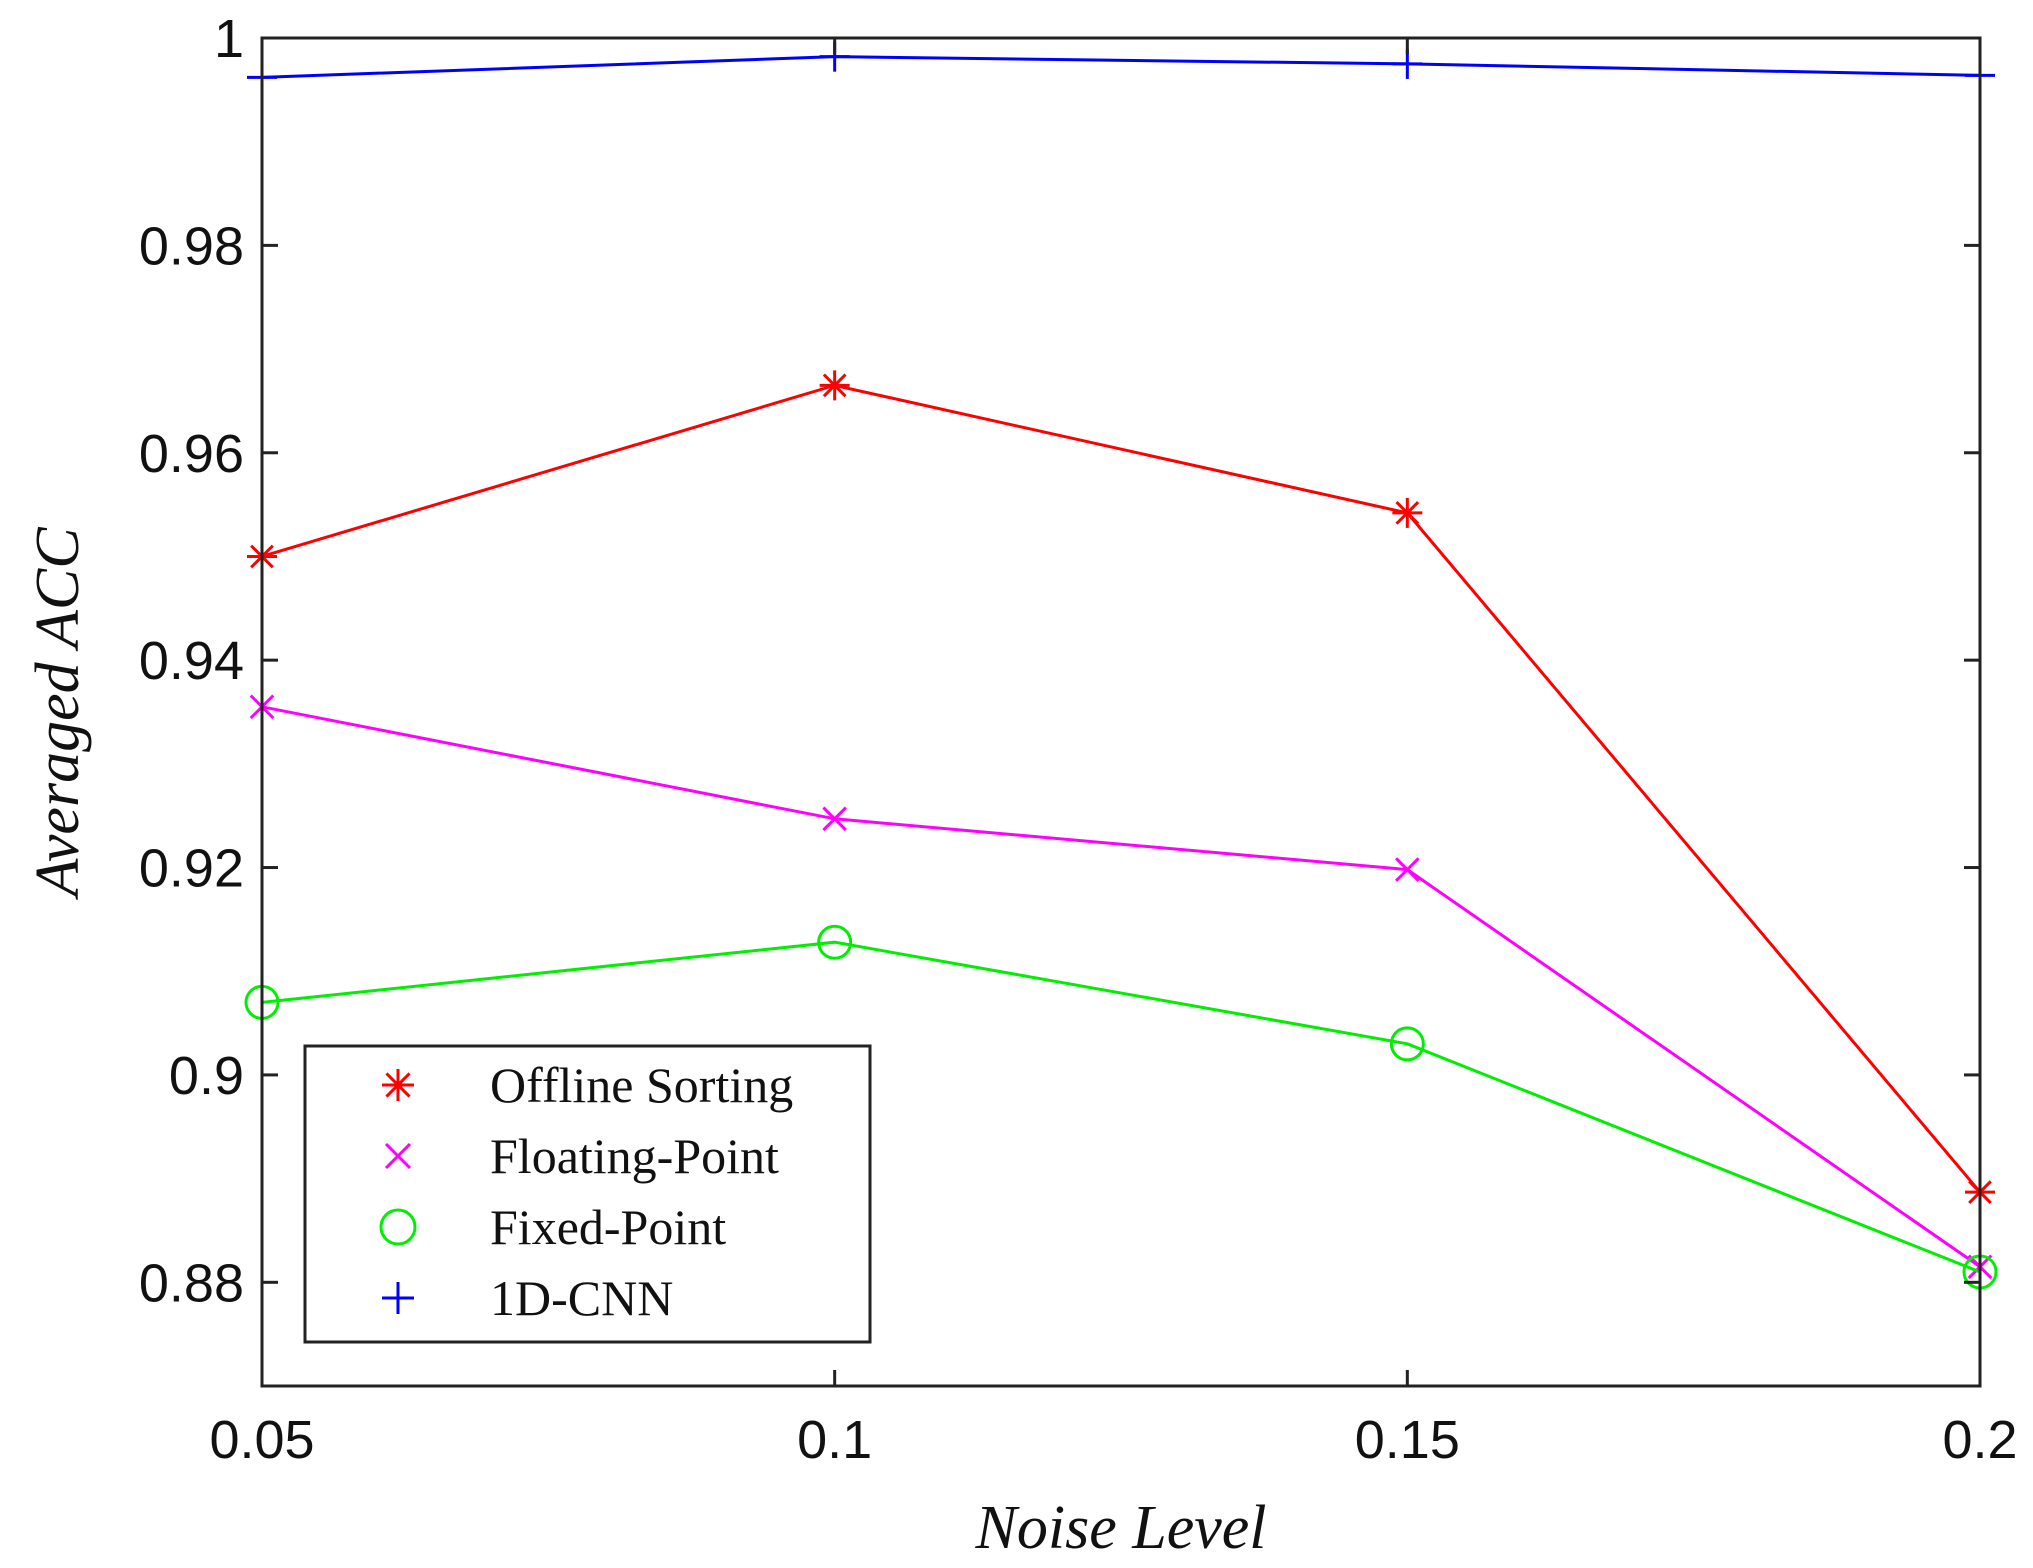  Describe the element at coordinates (1121, 1528) in the screenshot. I see `x-axis-title: Noise Level` at that location.